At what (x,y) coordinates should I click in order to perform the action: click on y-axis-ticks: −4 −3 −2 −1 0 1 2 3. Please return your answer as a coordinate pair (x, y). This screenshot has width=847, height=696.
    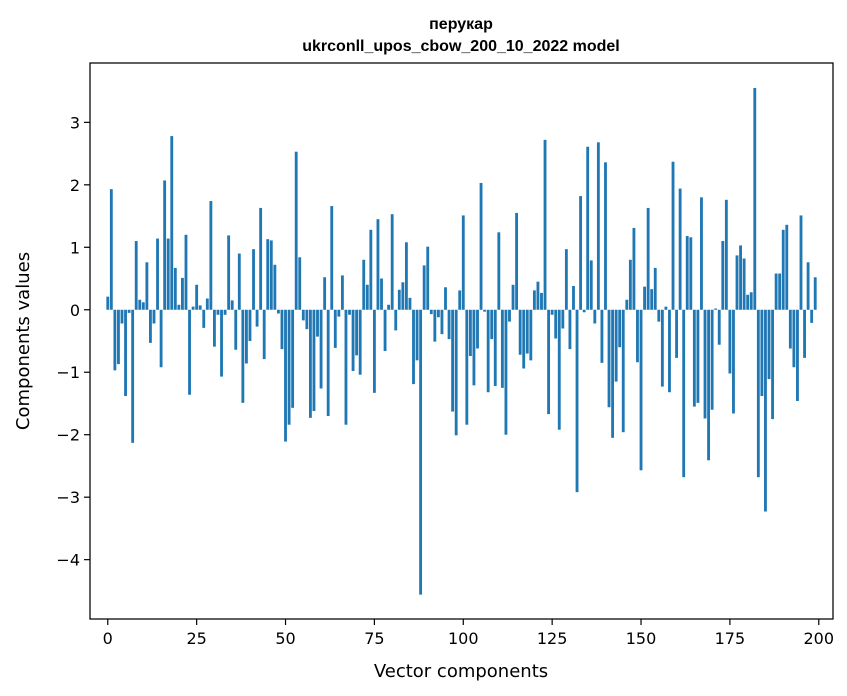
    Looking at the image, I should click on (73, 341).